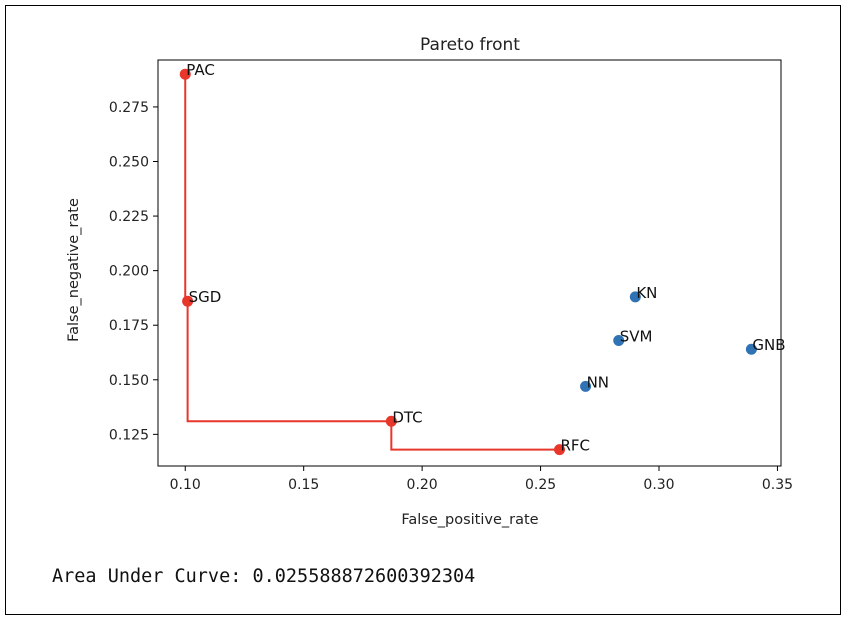  Describe the element at coordinates (364, 576) in the screenshot. I see `auc-value: 0.025588872600392304` at that location.